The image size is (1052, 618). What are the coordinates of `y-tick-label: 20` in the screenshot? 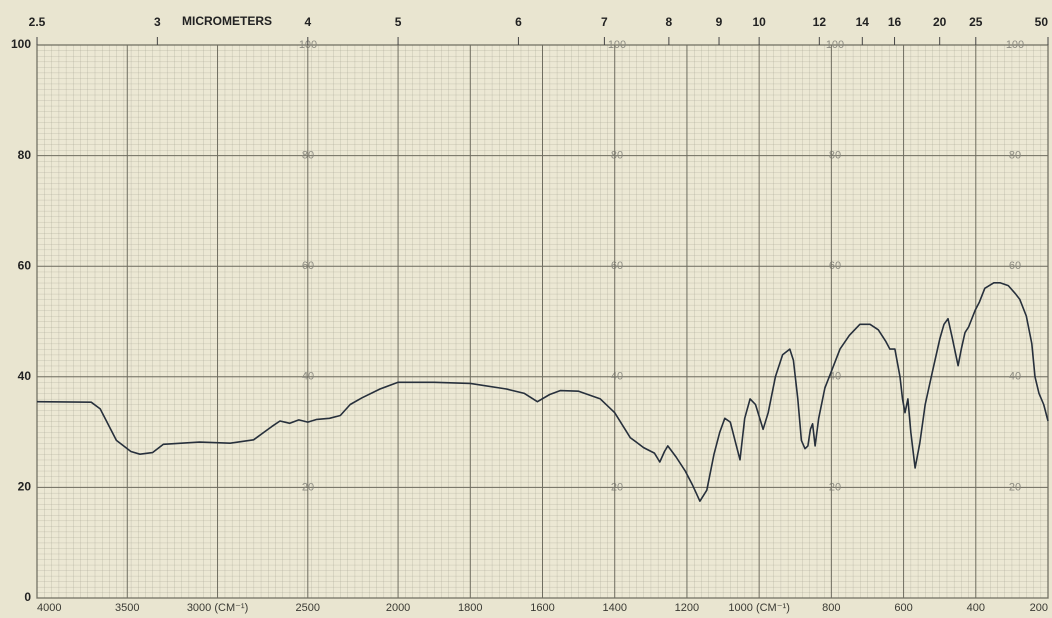 It's located at (25, 487).